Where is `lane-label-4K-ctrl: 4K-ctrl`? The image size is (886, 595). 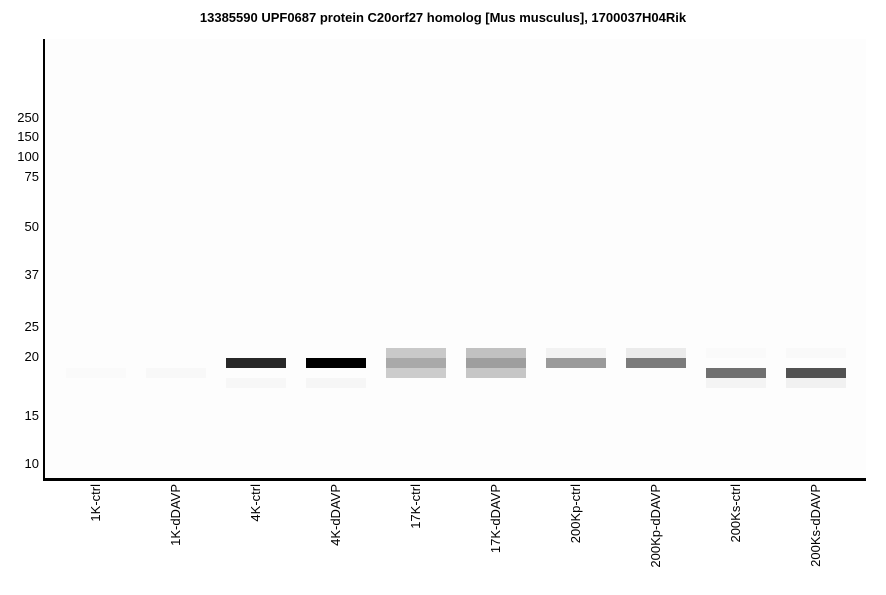
lane-label-4K-ctrl: 4K-ctrl is located at coordinates (255, 503).